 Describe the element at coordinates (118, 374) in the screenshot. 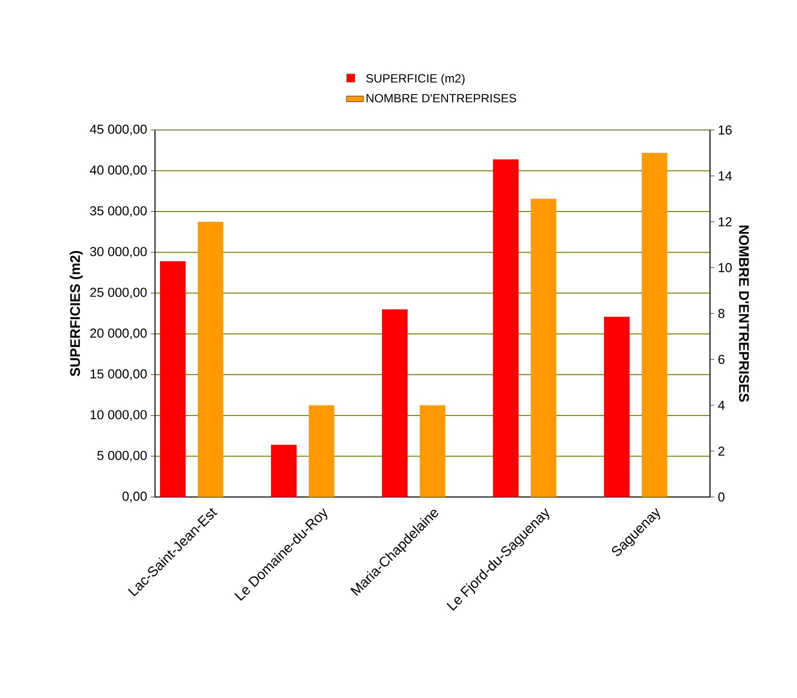

I see `y-tick-label: 15 000,00` at that location.